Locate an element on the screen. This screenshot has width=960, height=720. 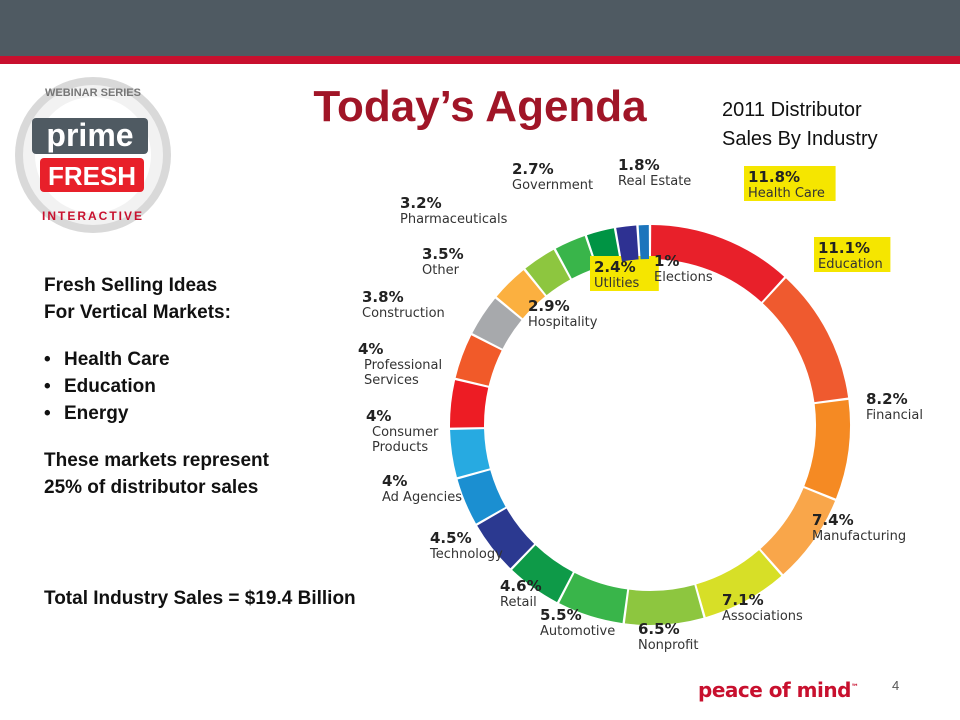
donut-slice-associations is located at coordinates (739, 584).